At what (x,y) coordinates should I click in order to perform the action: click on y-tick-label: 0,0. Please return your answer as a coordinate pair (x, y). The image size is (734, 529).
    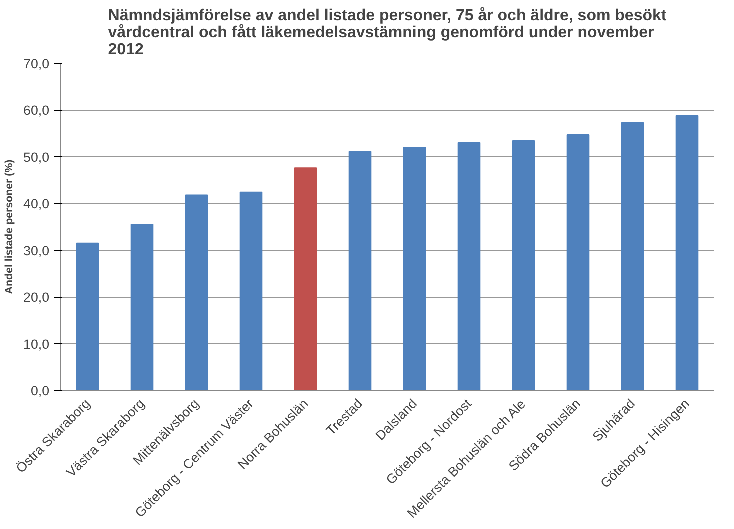
    Looking at the image, I should click on (40, 391).